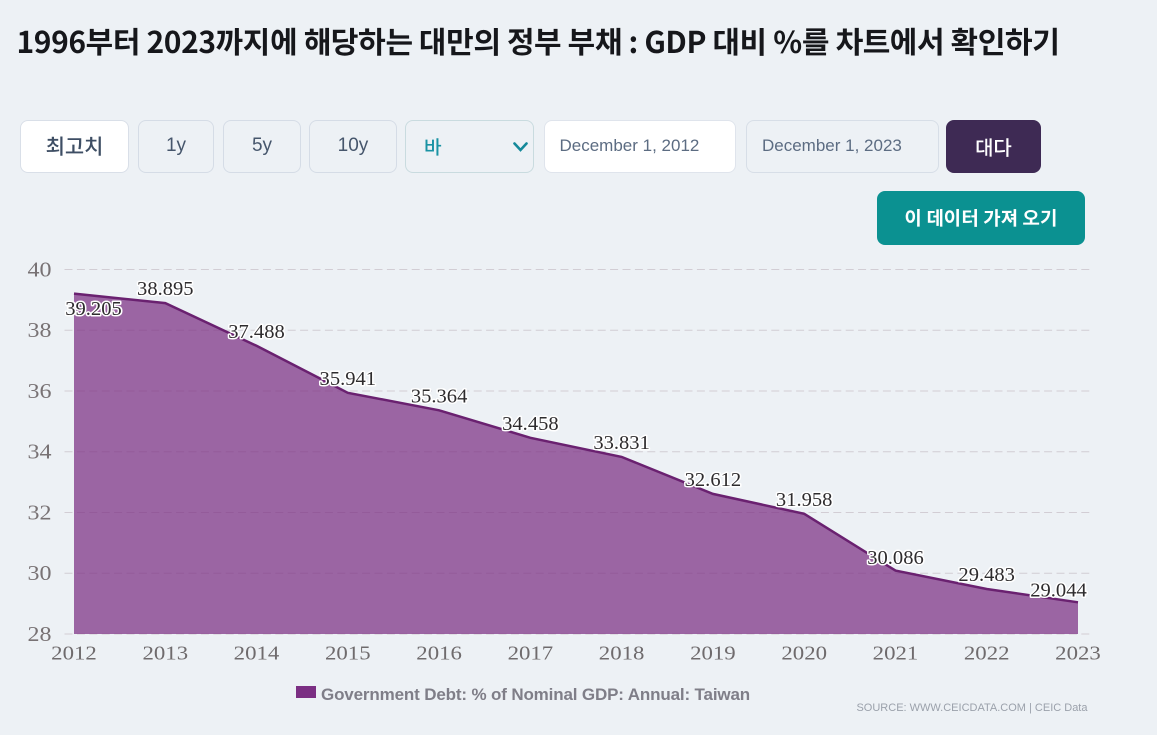 This screenshot has height=735, width=1157. I want to click on svg-text: 29.044, so click(1058, 590).